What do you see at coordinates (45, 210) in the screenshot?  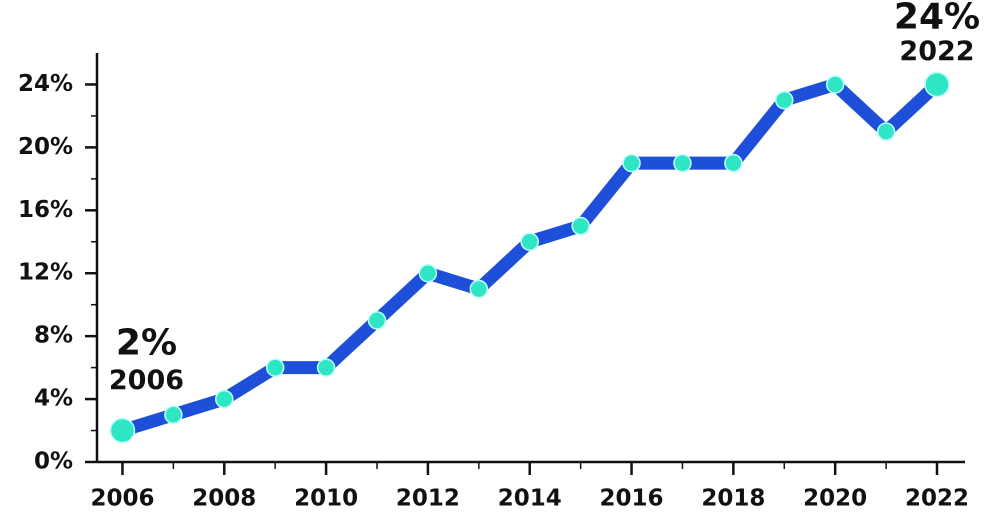 I see `y-tick-label: 16%` at bounding box center [45, 210].